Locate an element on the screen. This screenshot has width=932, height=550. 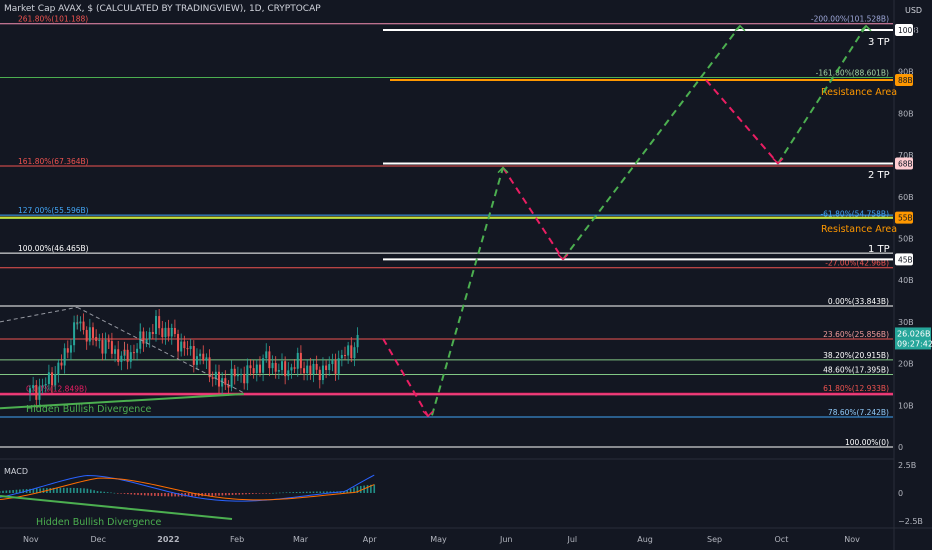
annotation-hidden-bullish-divergence-price: Hidden Bullish Divergence is located at coordinates (88, 409).